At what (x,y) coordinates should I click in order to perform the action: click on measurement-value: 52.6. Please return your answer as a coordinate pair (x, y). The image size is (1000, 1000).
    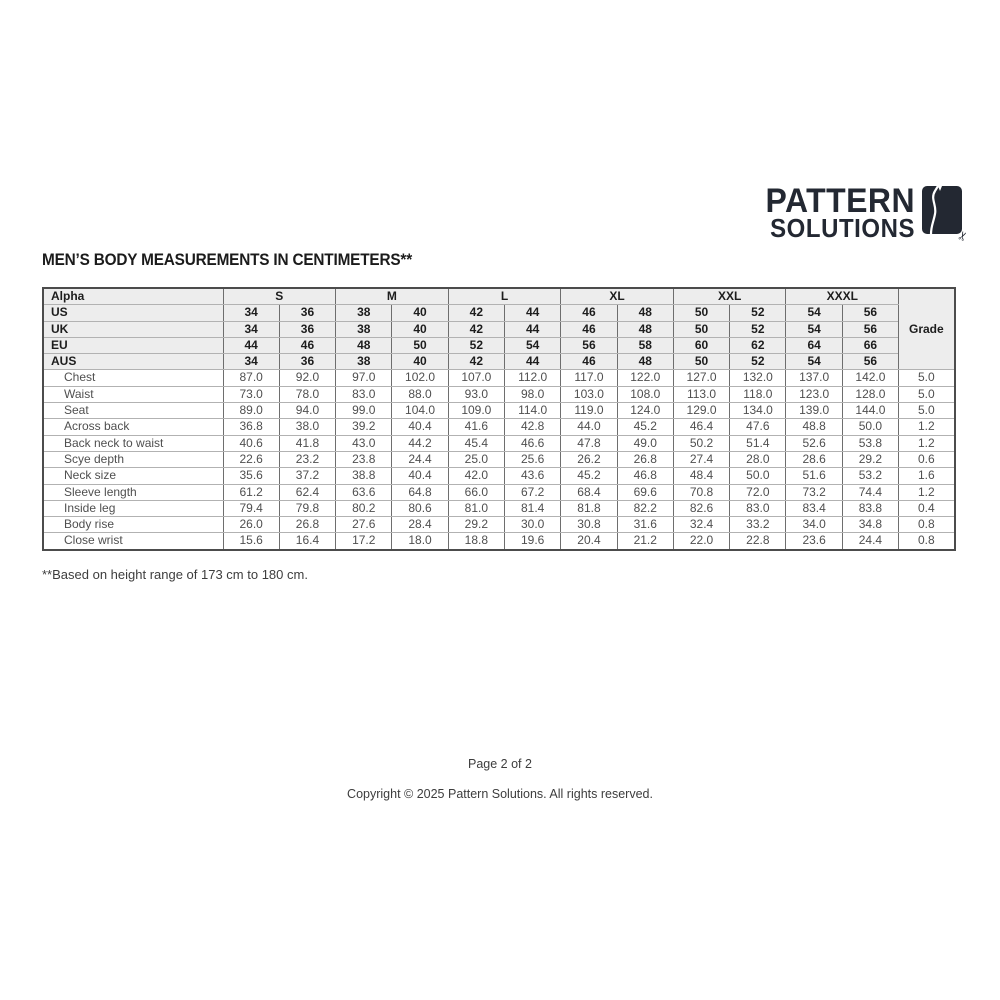
    Looking at the image, I should click on (814, 443).